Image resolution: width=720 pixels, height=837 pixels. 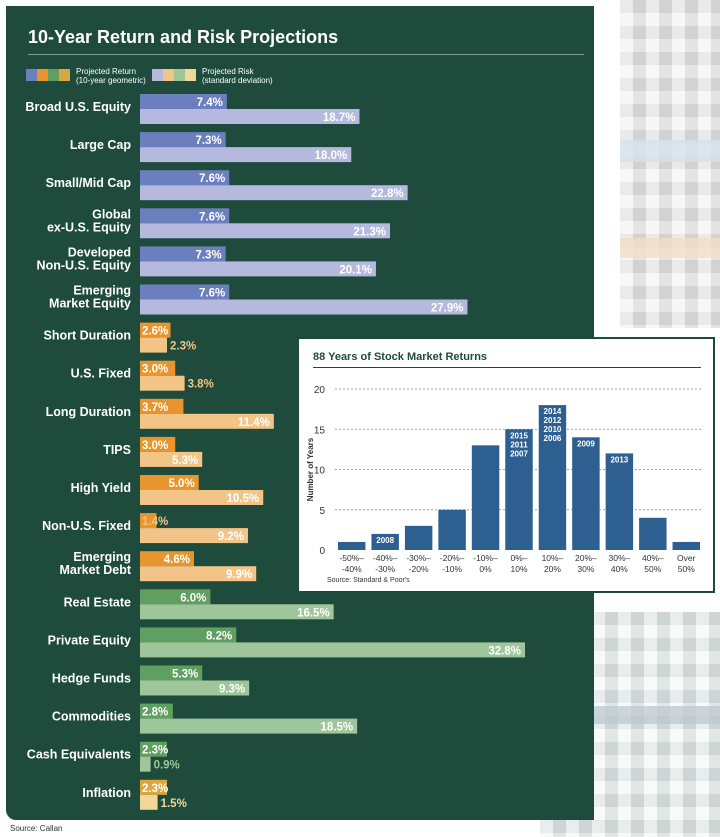 What do you see at coordinates (91, 717) in the screenshot?
I see `category-label: Commodities` at bounding box center [91, 717].